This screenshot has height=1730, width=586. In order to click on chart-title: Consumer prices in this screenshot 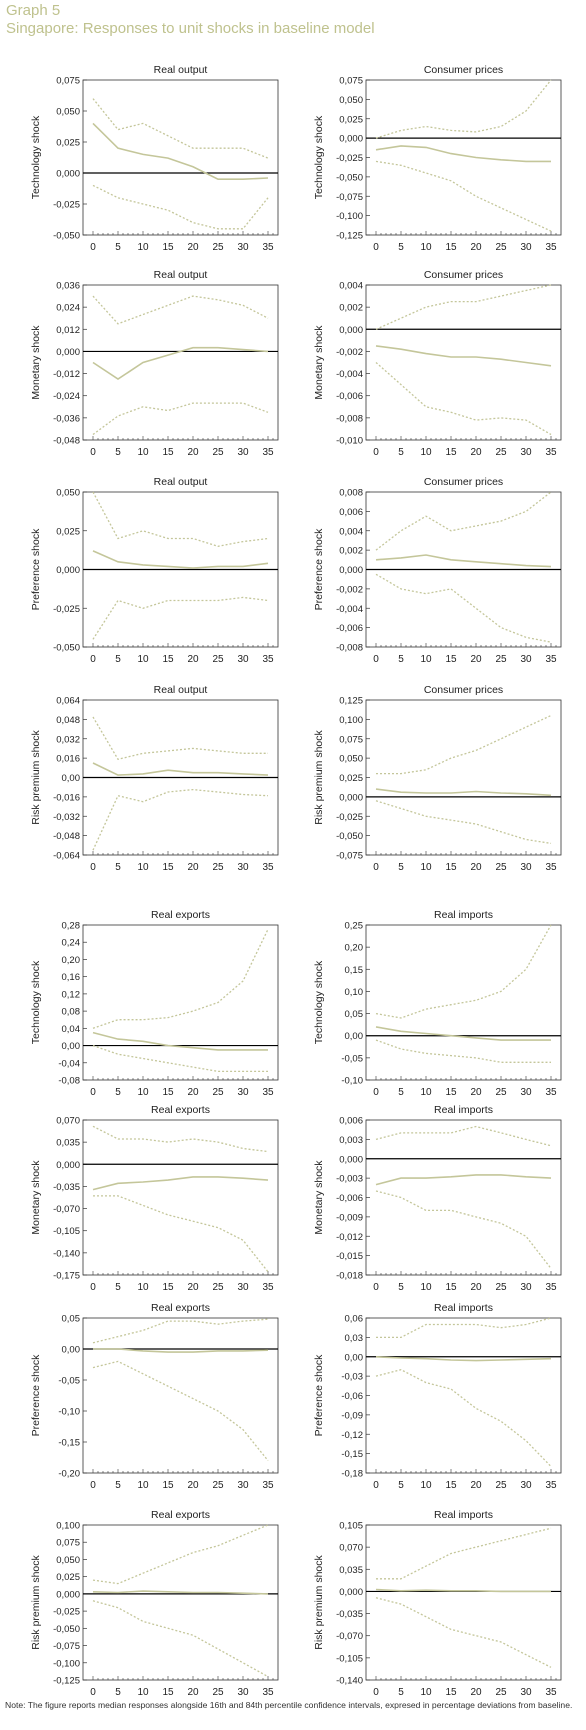, I will do `click(463, 482)`.